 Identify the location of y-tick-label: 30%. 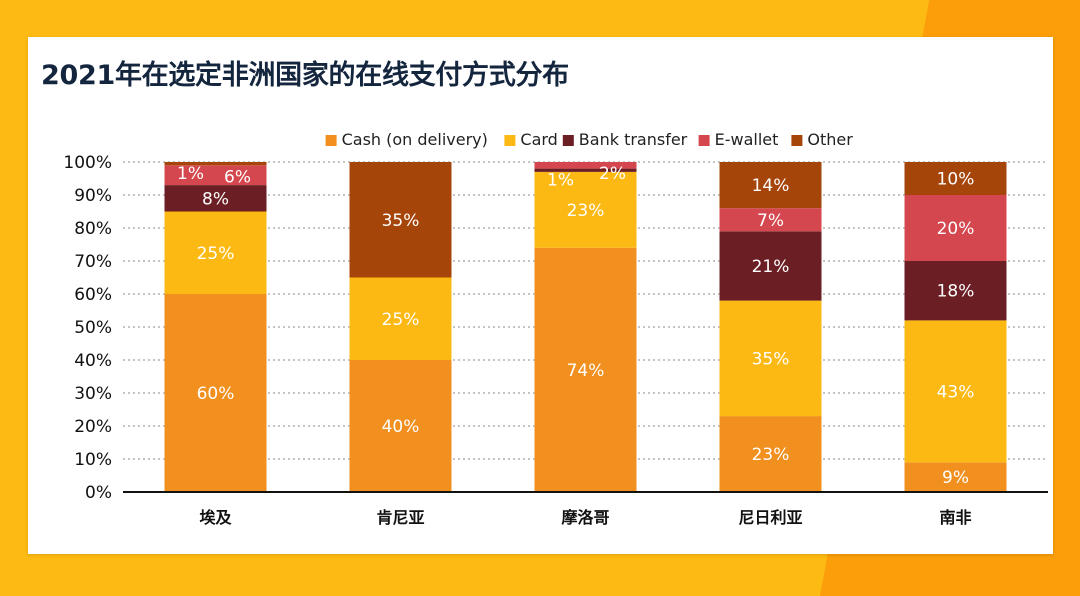
(93, 394).